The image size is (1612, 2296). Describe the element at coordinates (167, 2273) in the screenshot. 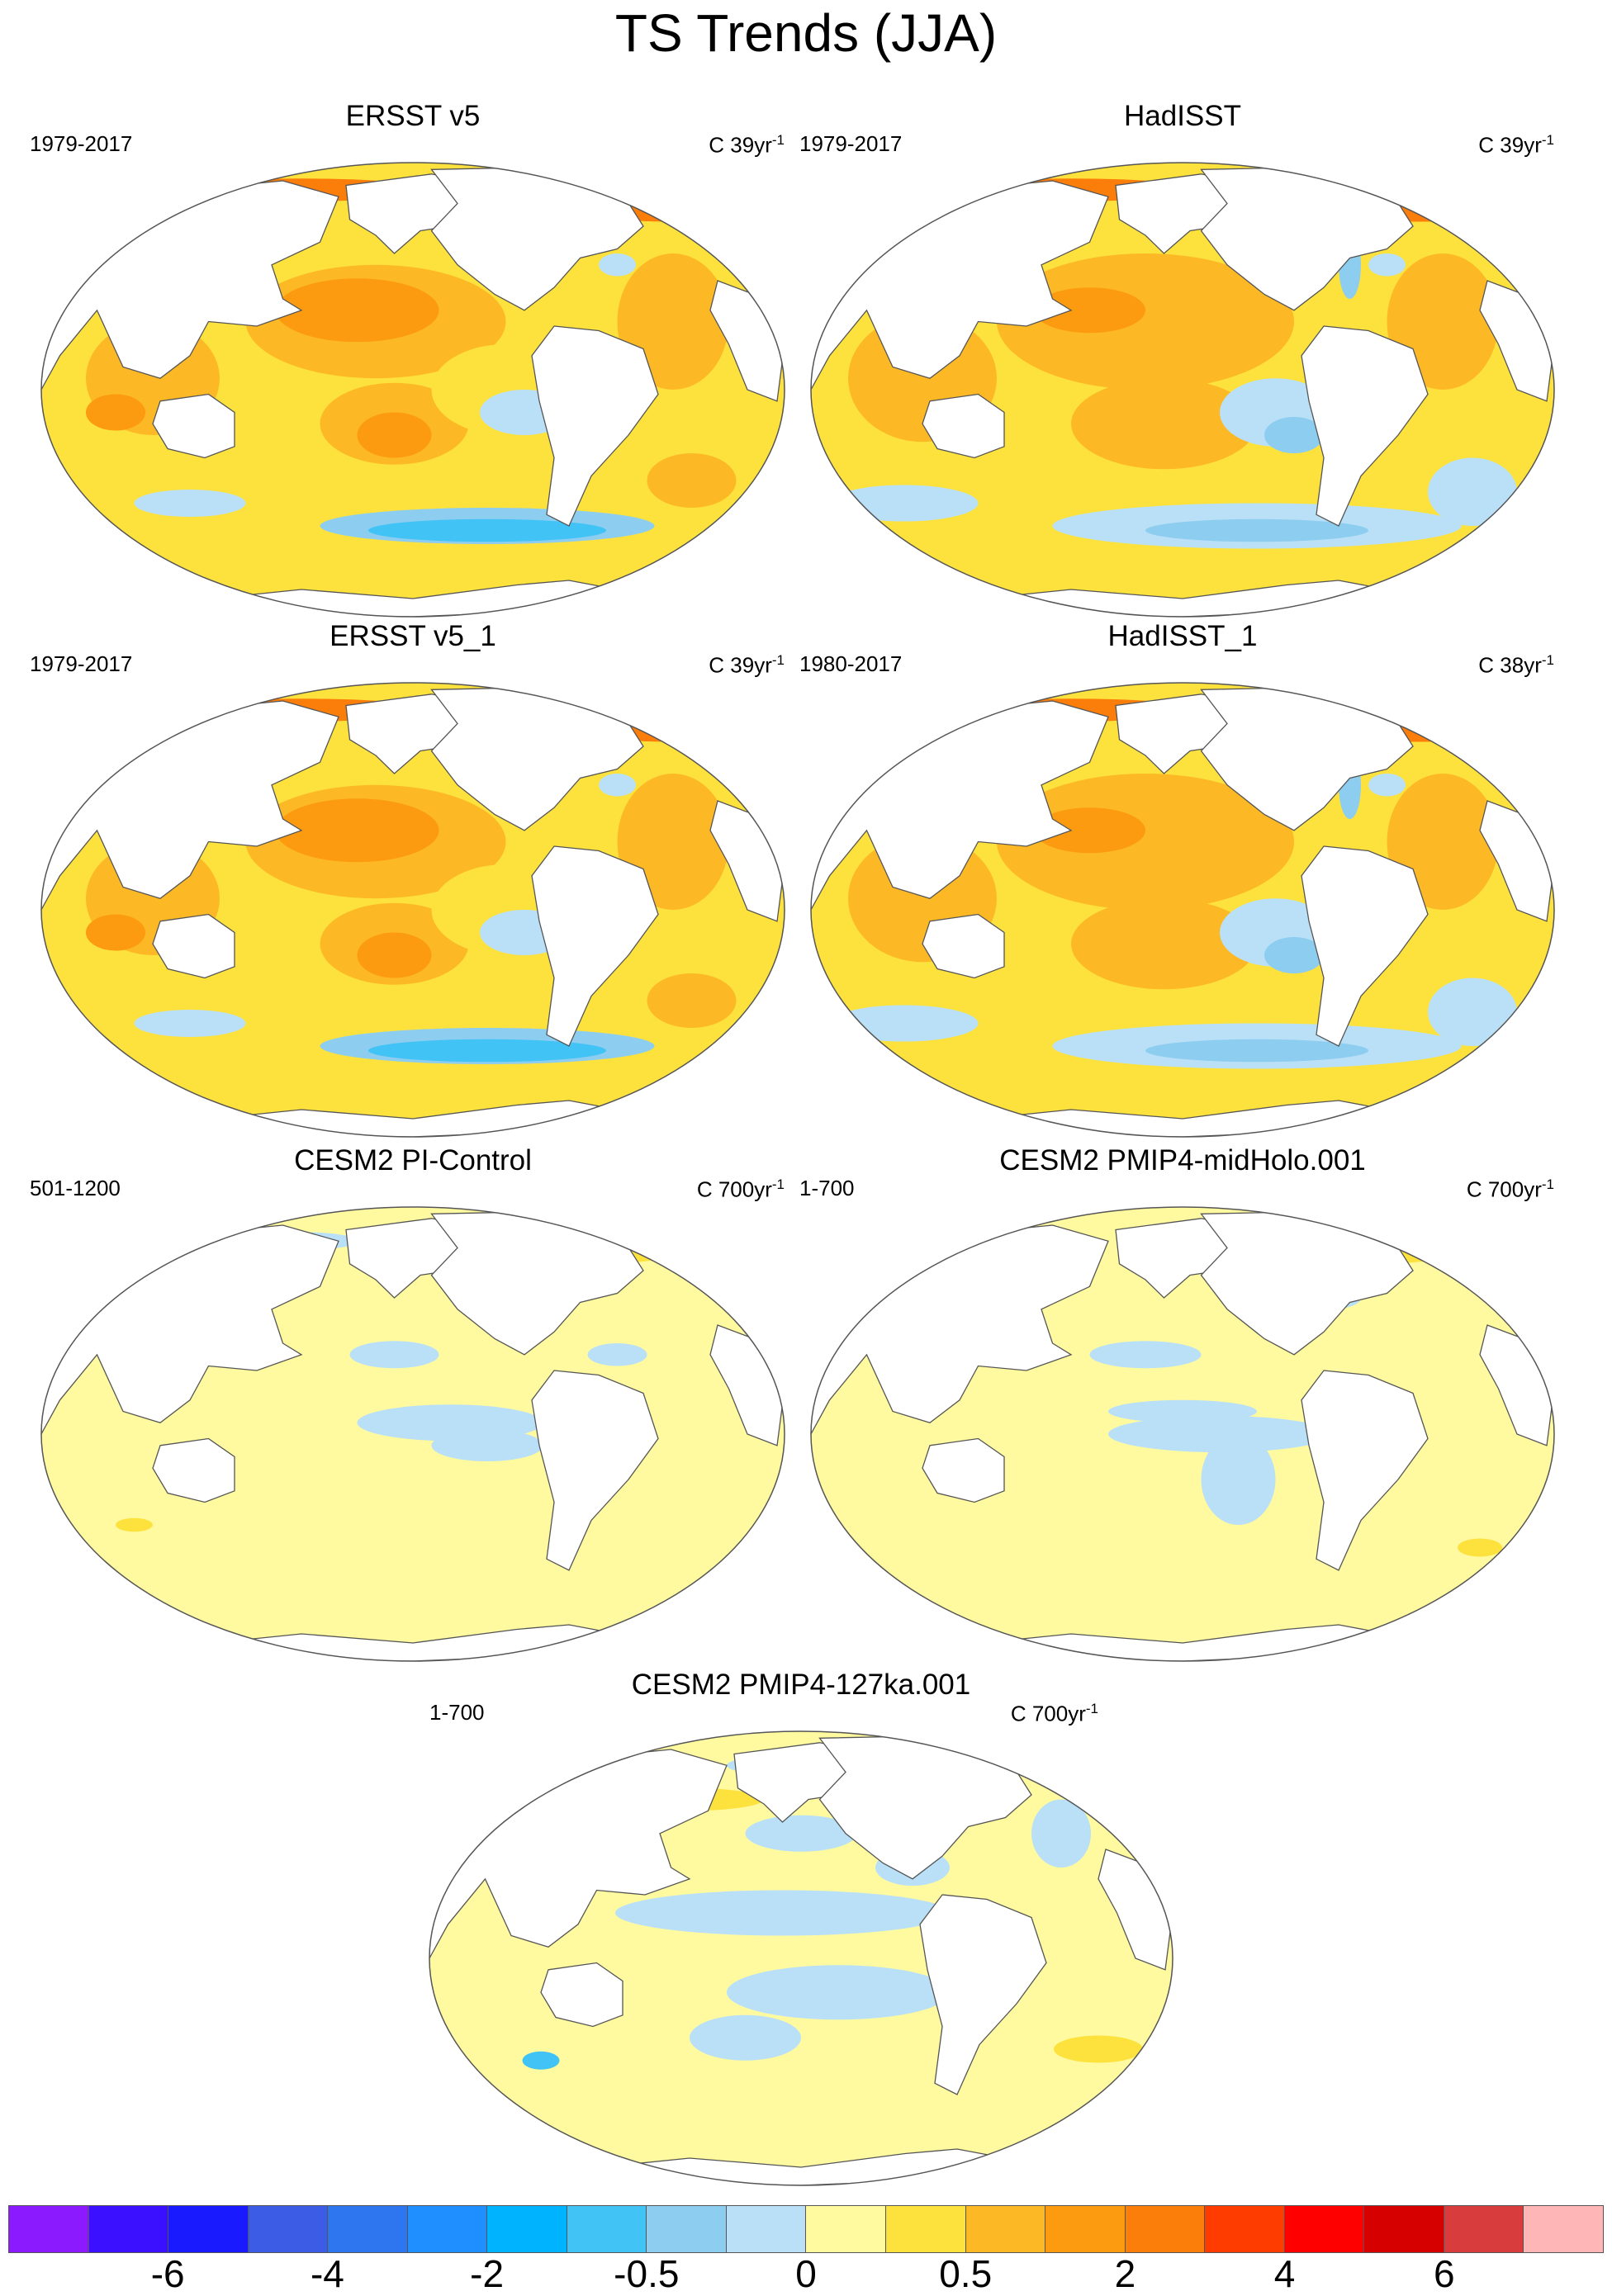

I see `colorbar-tick-label: -6` at that location.